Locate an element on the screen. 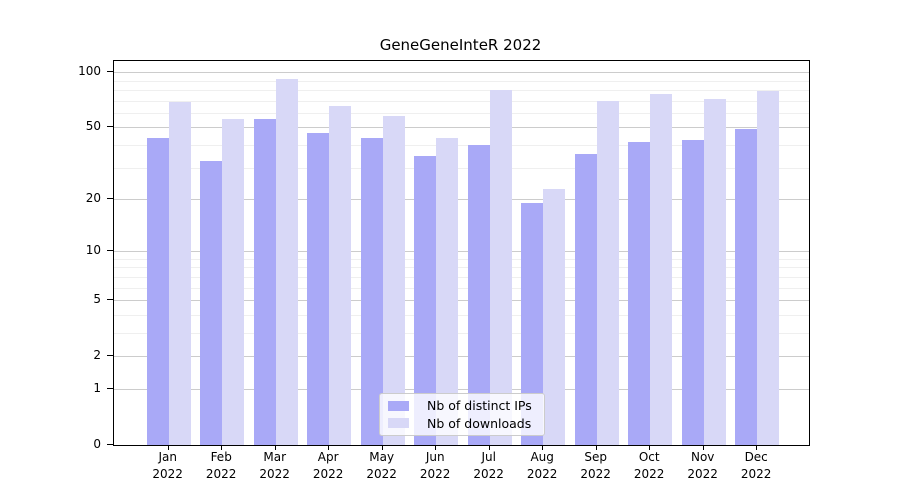 The width and height of the screenshot is (900, 500). bar-ips-sep is located at coordinates (585, 299).